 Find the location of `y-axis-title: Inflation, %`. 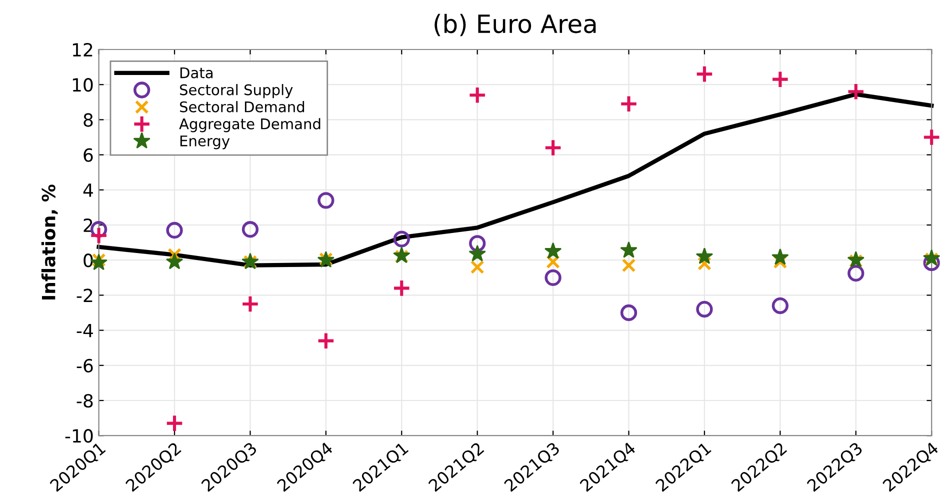

y-axis-title: Inflation, % is located at coordinates (49, 242).